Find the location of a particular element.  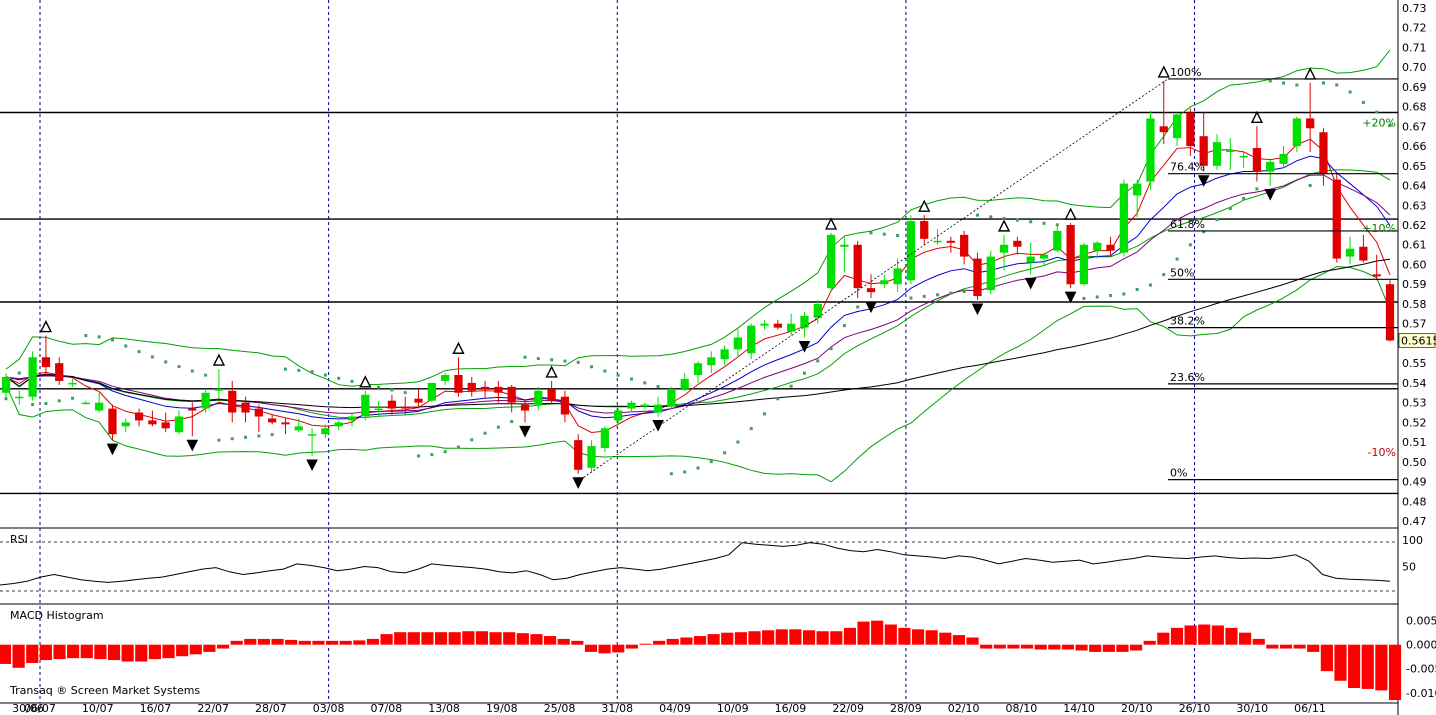

fib-level-label: 100% is located at coordinates (1185, 72).